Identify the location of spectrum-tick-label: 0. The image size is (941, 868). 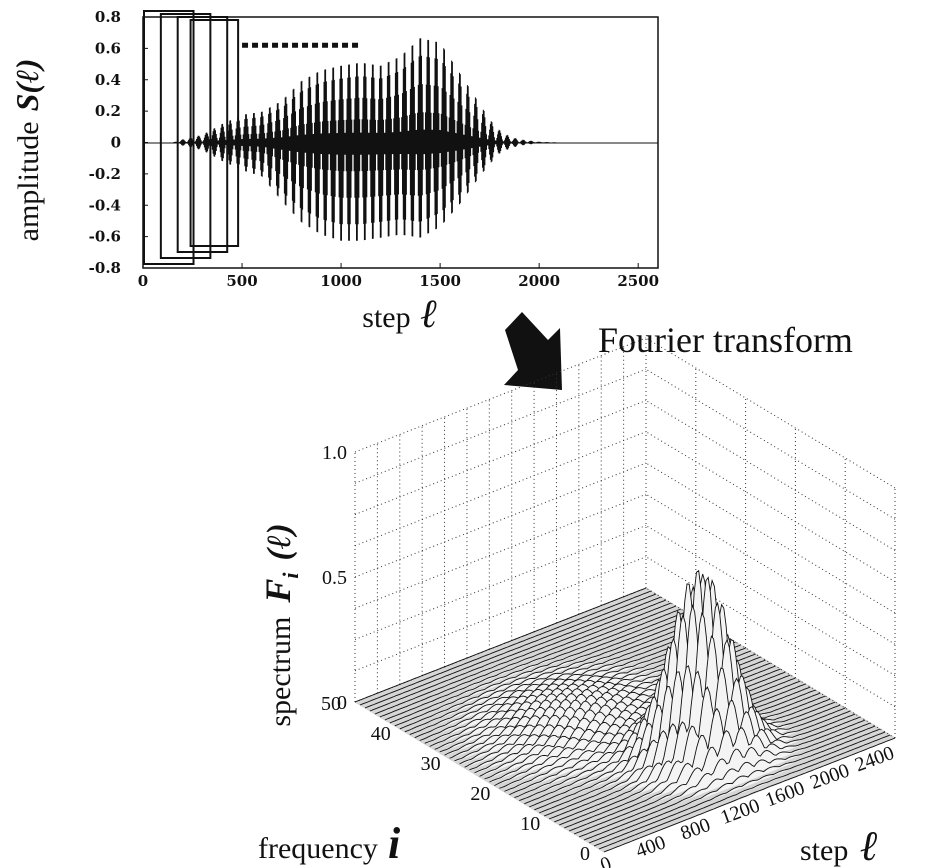
(342, 703).